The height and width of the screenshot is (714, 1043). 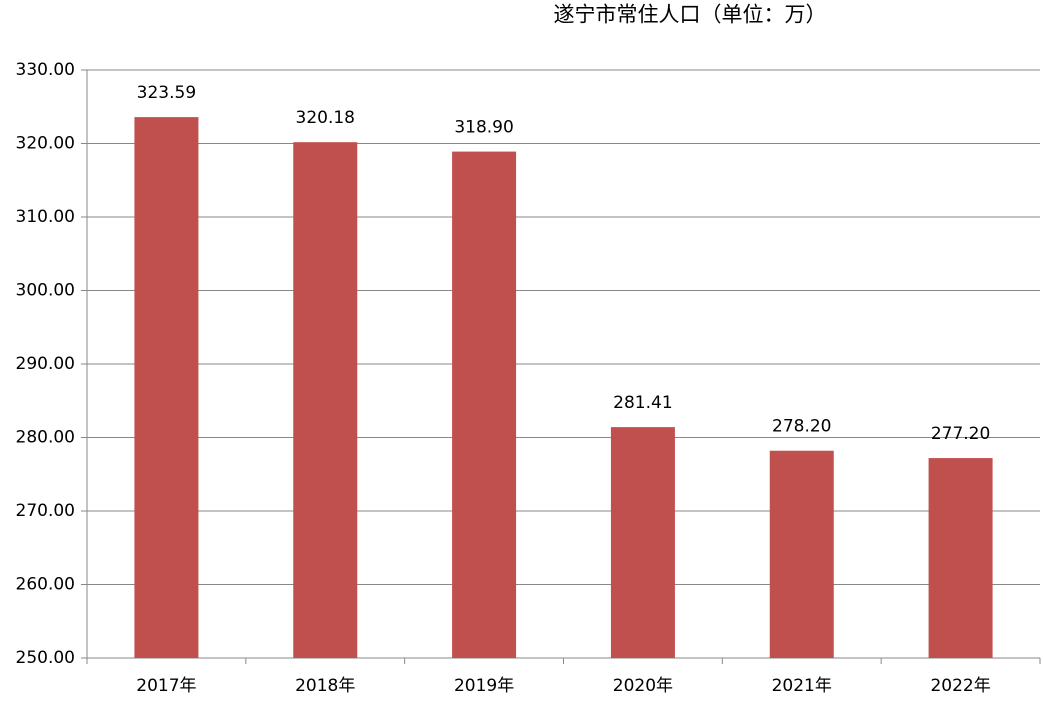 What do you see at coordinates (45, 291) in the screenshot?
I see `y-tick-label: 300.00` at bounding box center [45, 291].